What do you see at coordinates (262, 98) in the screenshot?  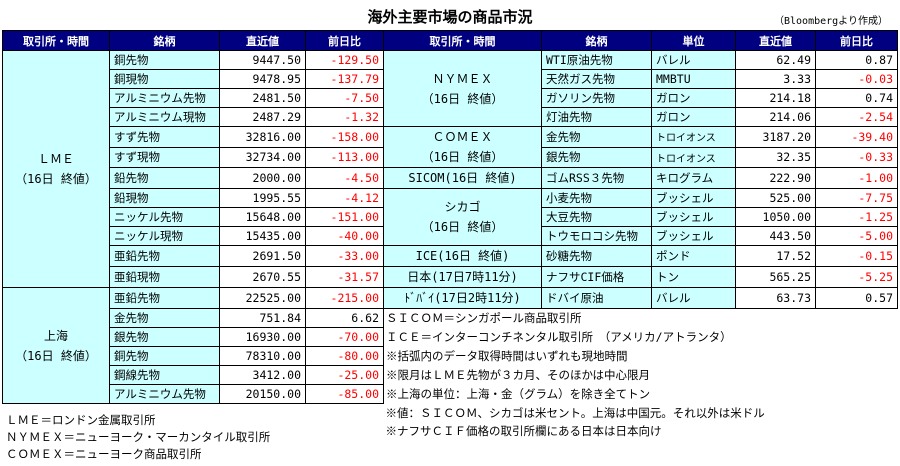 I see `lme-value: 2481.50` at bounding box center [262, 98].